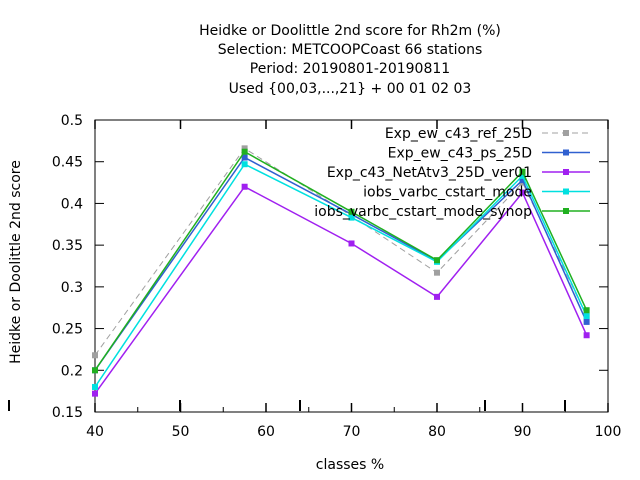 The width and height of the screenshot is (640, 480). Describe the element at coordinates (67, 413) in the screenshot. I see `y-tick-label: 0.15` at that location.